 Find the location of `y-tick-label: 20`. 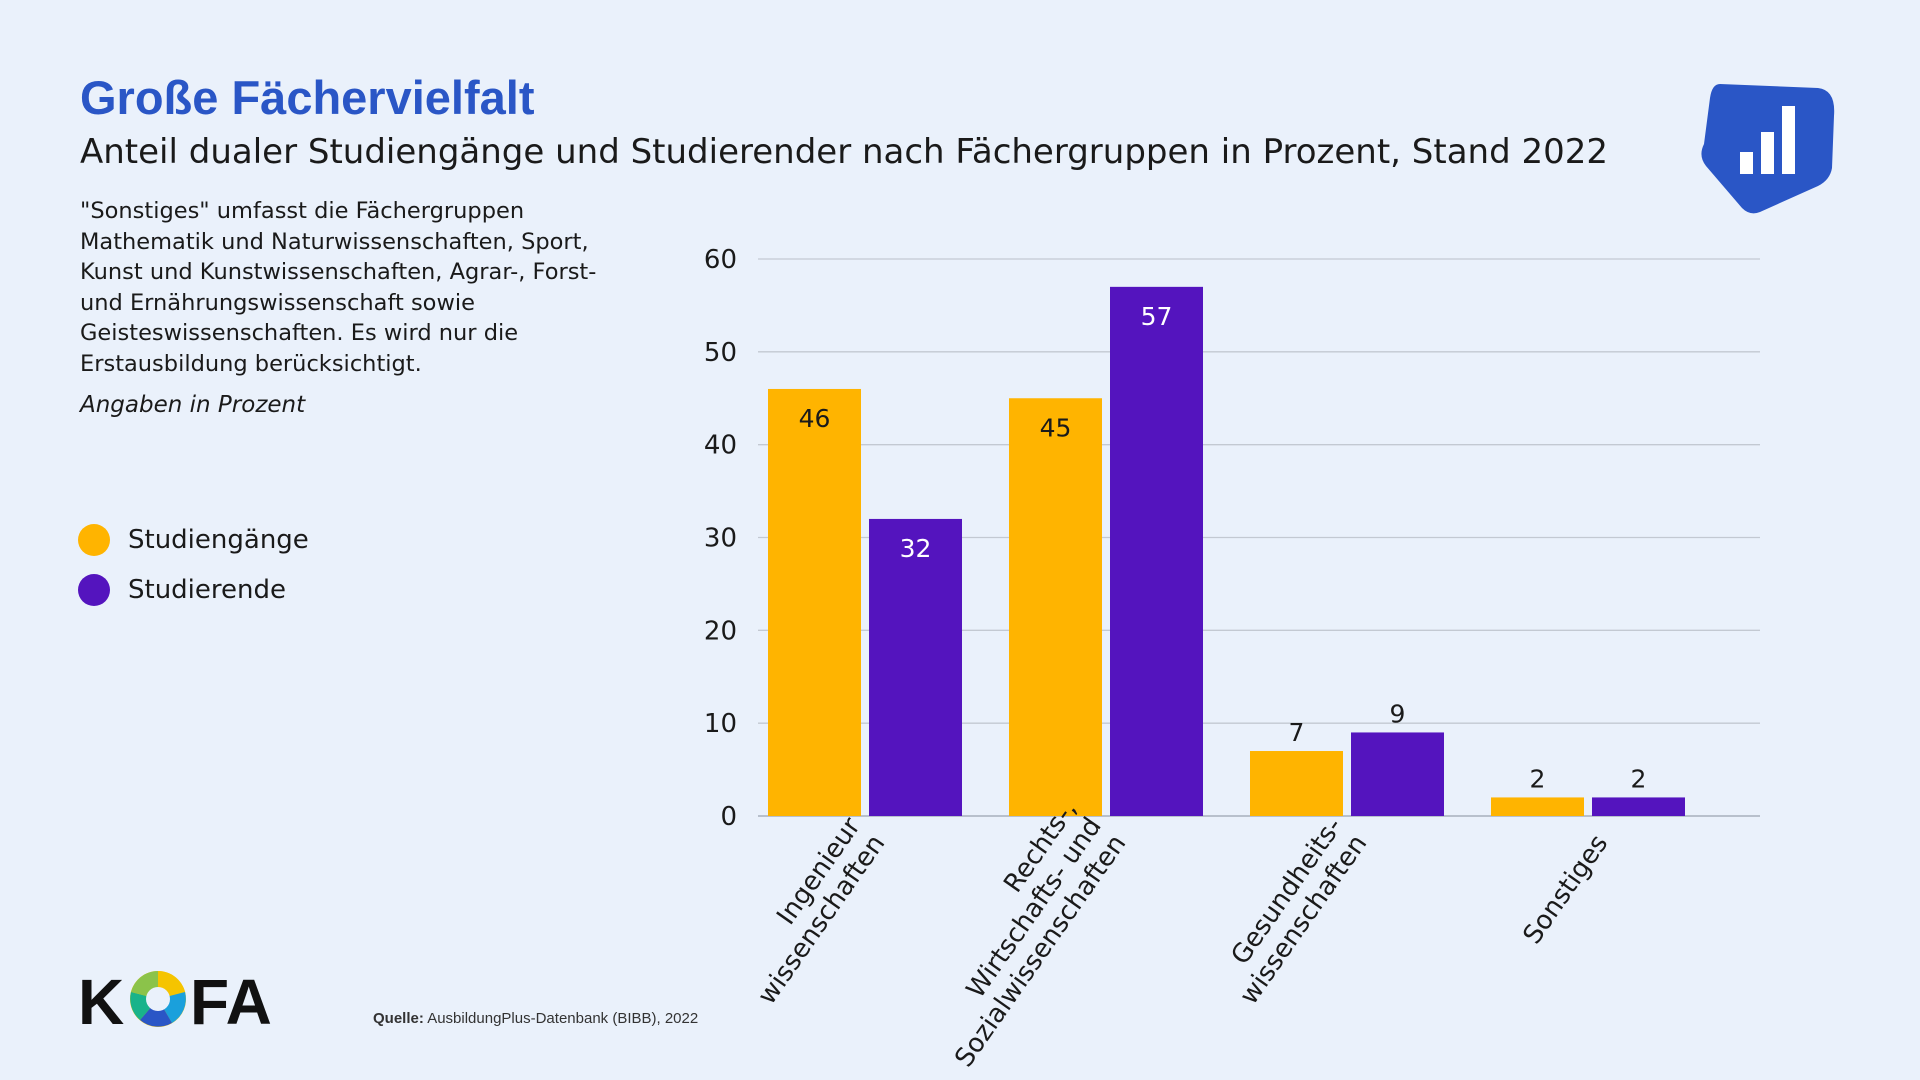

y-tick-label: 20 is located at coordinates (720, 631).